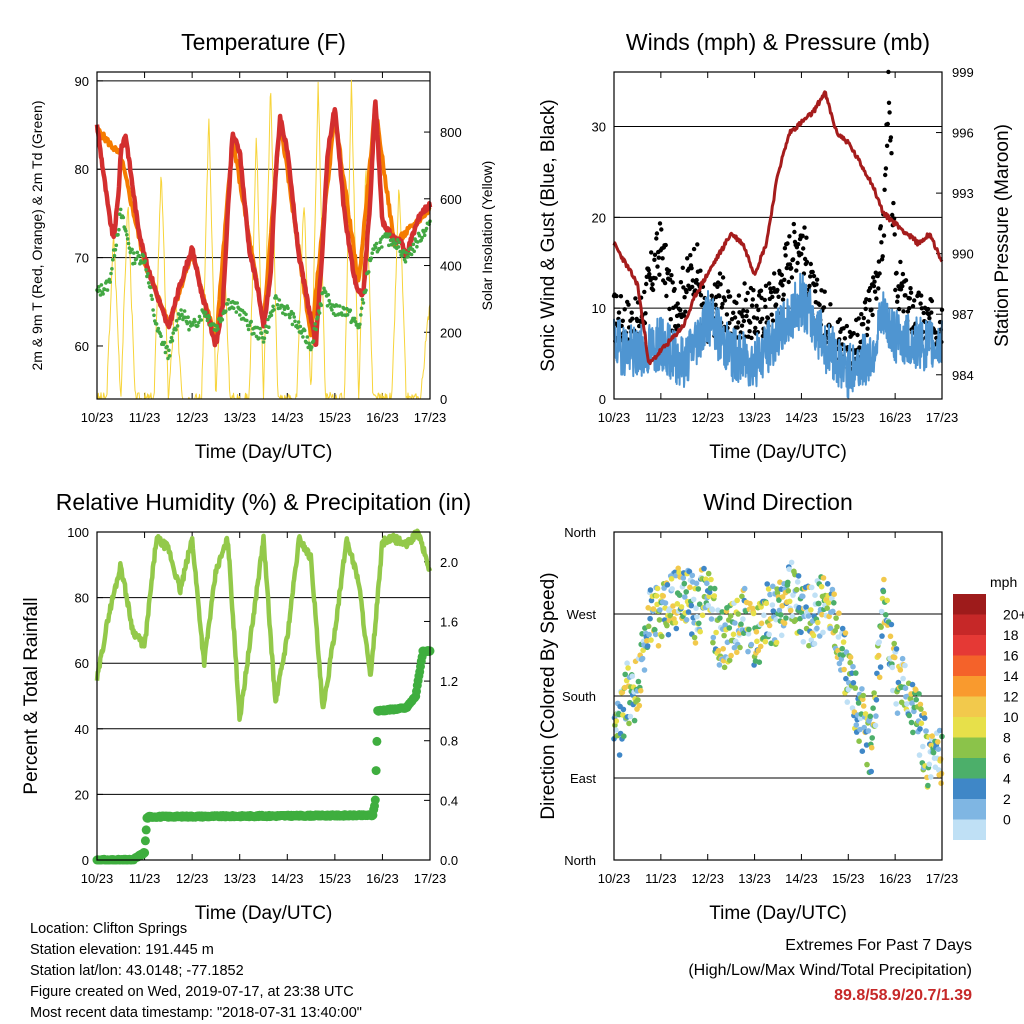 The image size is (1024, 1024). Describe the element at coordinates (82, 346) in the screenshot. I see `y-tick-label: 60` at that location.